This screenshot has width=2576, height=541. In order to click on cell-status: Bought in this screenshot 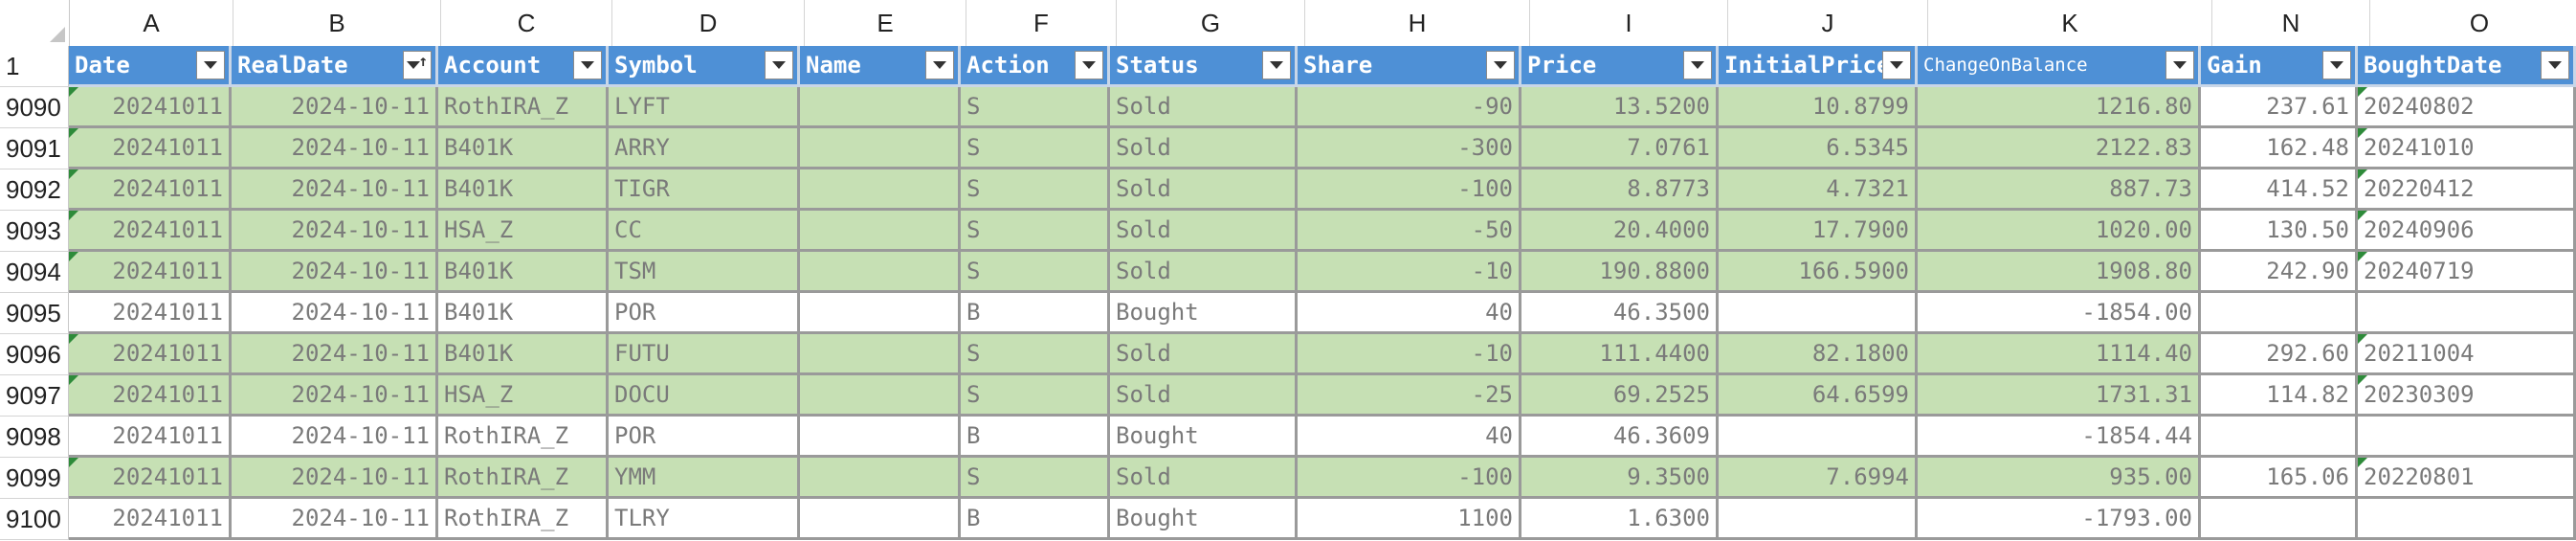, I will do `click(1204, 437)`.